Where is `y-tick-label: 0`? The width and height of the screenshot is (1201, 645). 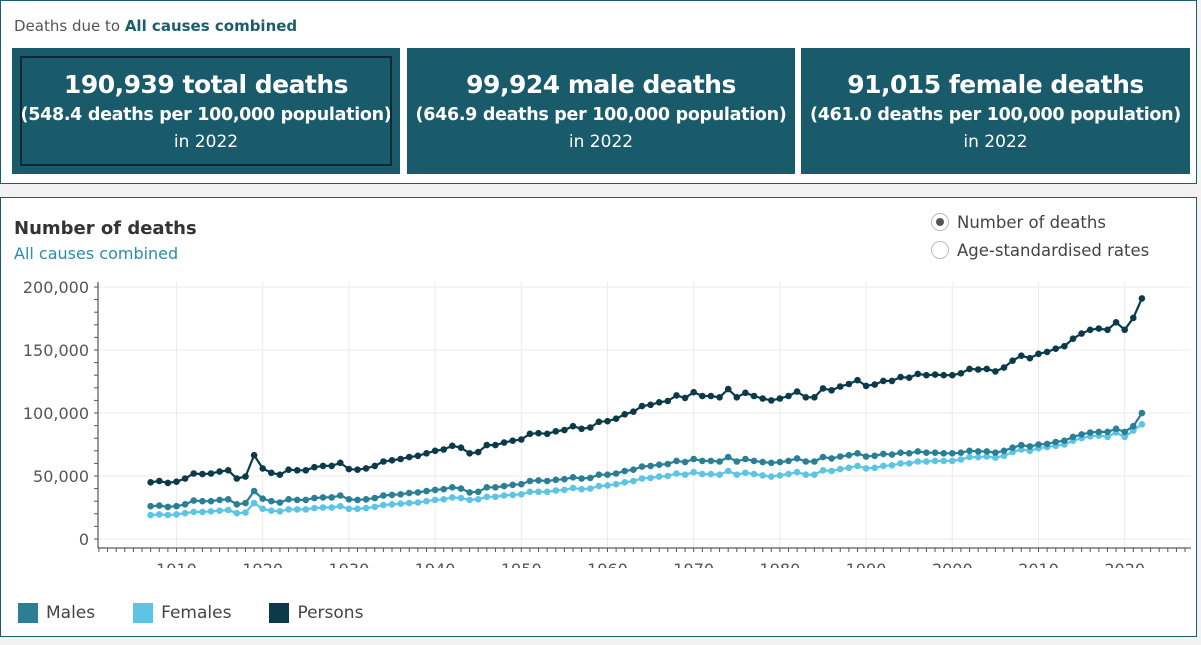
y-tick-label: 0 is located at coordinates (84, 539).